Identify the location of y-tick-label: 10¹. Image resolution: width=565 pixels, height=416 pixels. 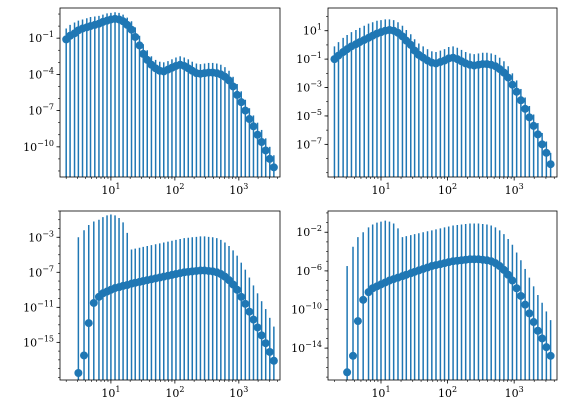
(312, 30).